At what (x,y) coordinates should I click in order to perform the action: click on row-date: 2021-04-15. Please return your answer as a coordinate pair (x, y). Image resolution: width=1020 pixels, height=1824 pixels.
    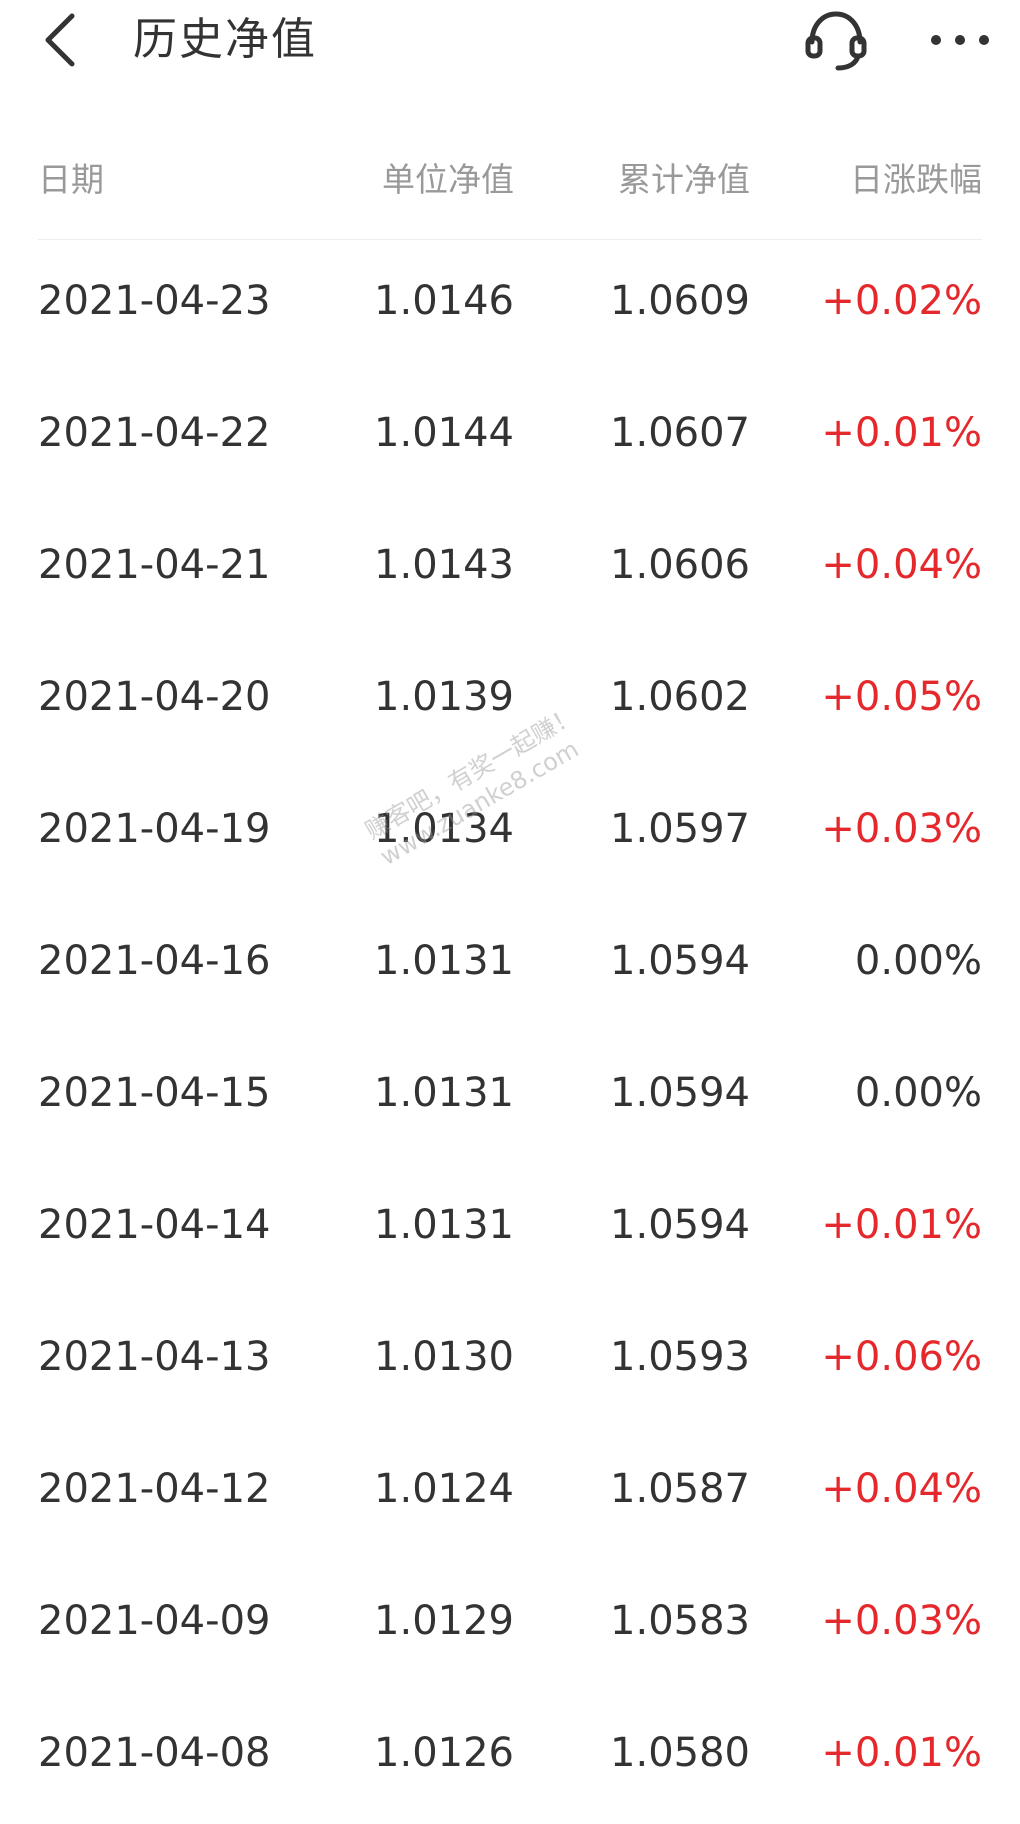
    Looking at the image, I should click on (154, 1093).